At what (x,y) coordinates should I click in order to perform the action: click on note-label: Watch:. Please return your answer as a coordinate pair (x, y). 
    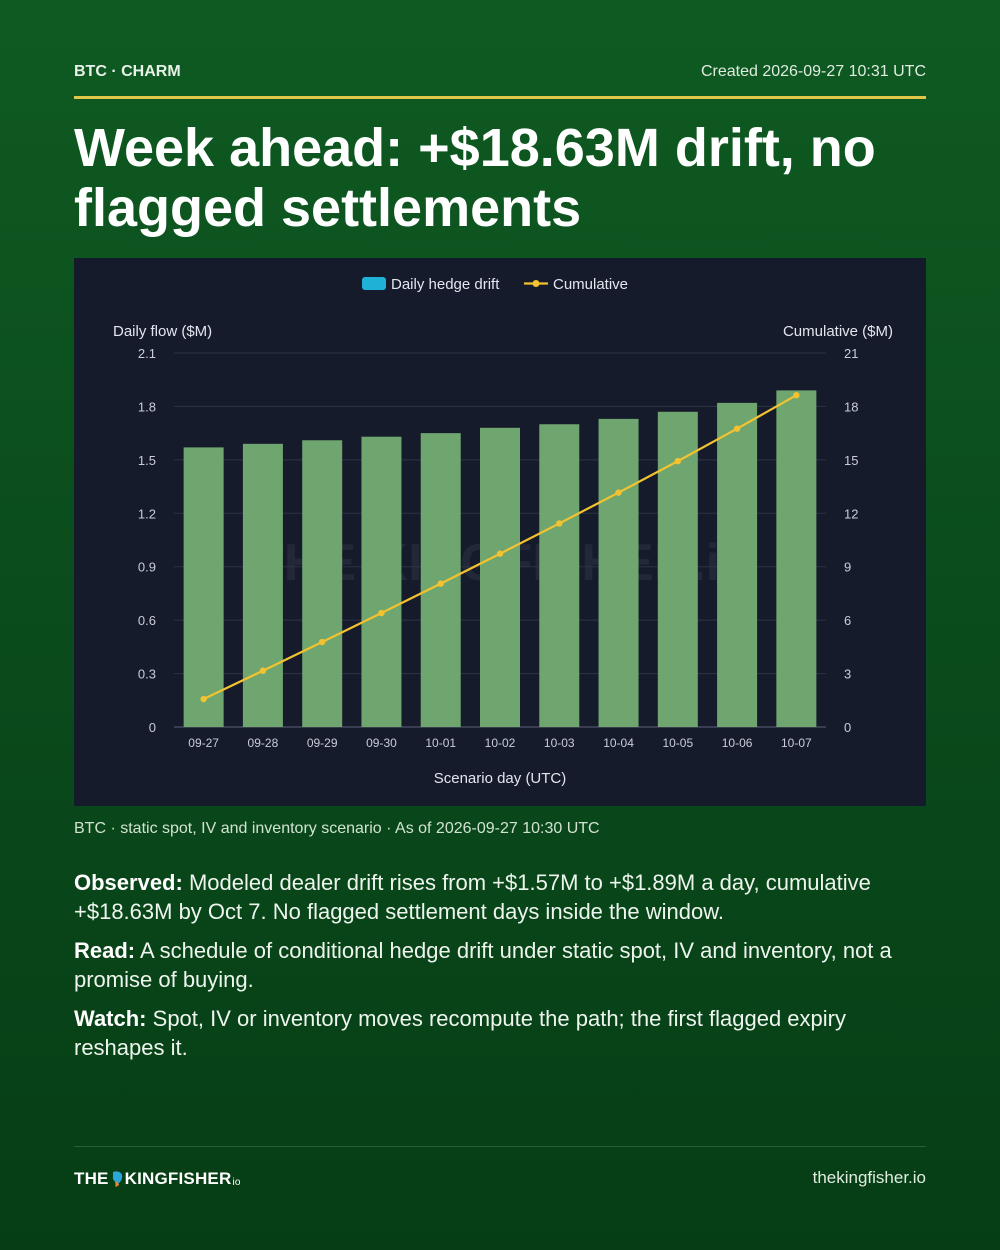
    Looking at the image, I should click on (110, 1018).